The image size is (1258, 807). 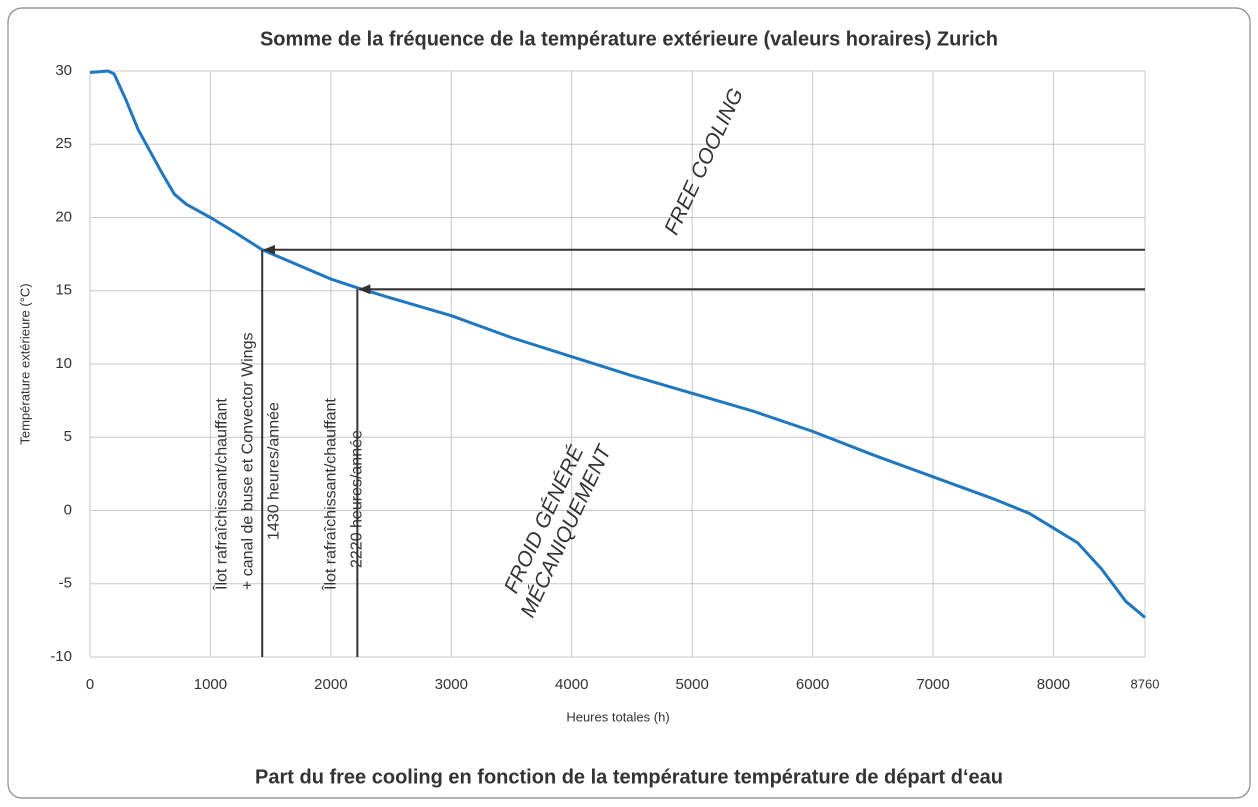 I want to click on threshold-label: 2220 heures/année, so click(x=357, y=499).